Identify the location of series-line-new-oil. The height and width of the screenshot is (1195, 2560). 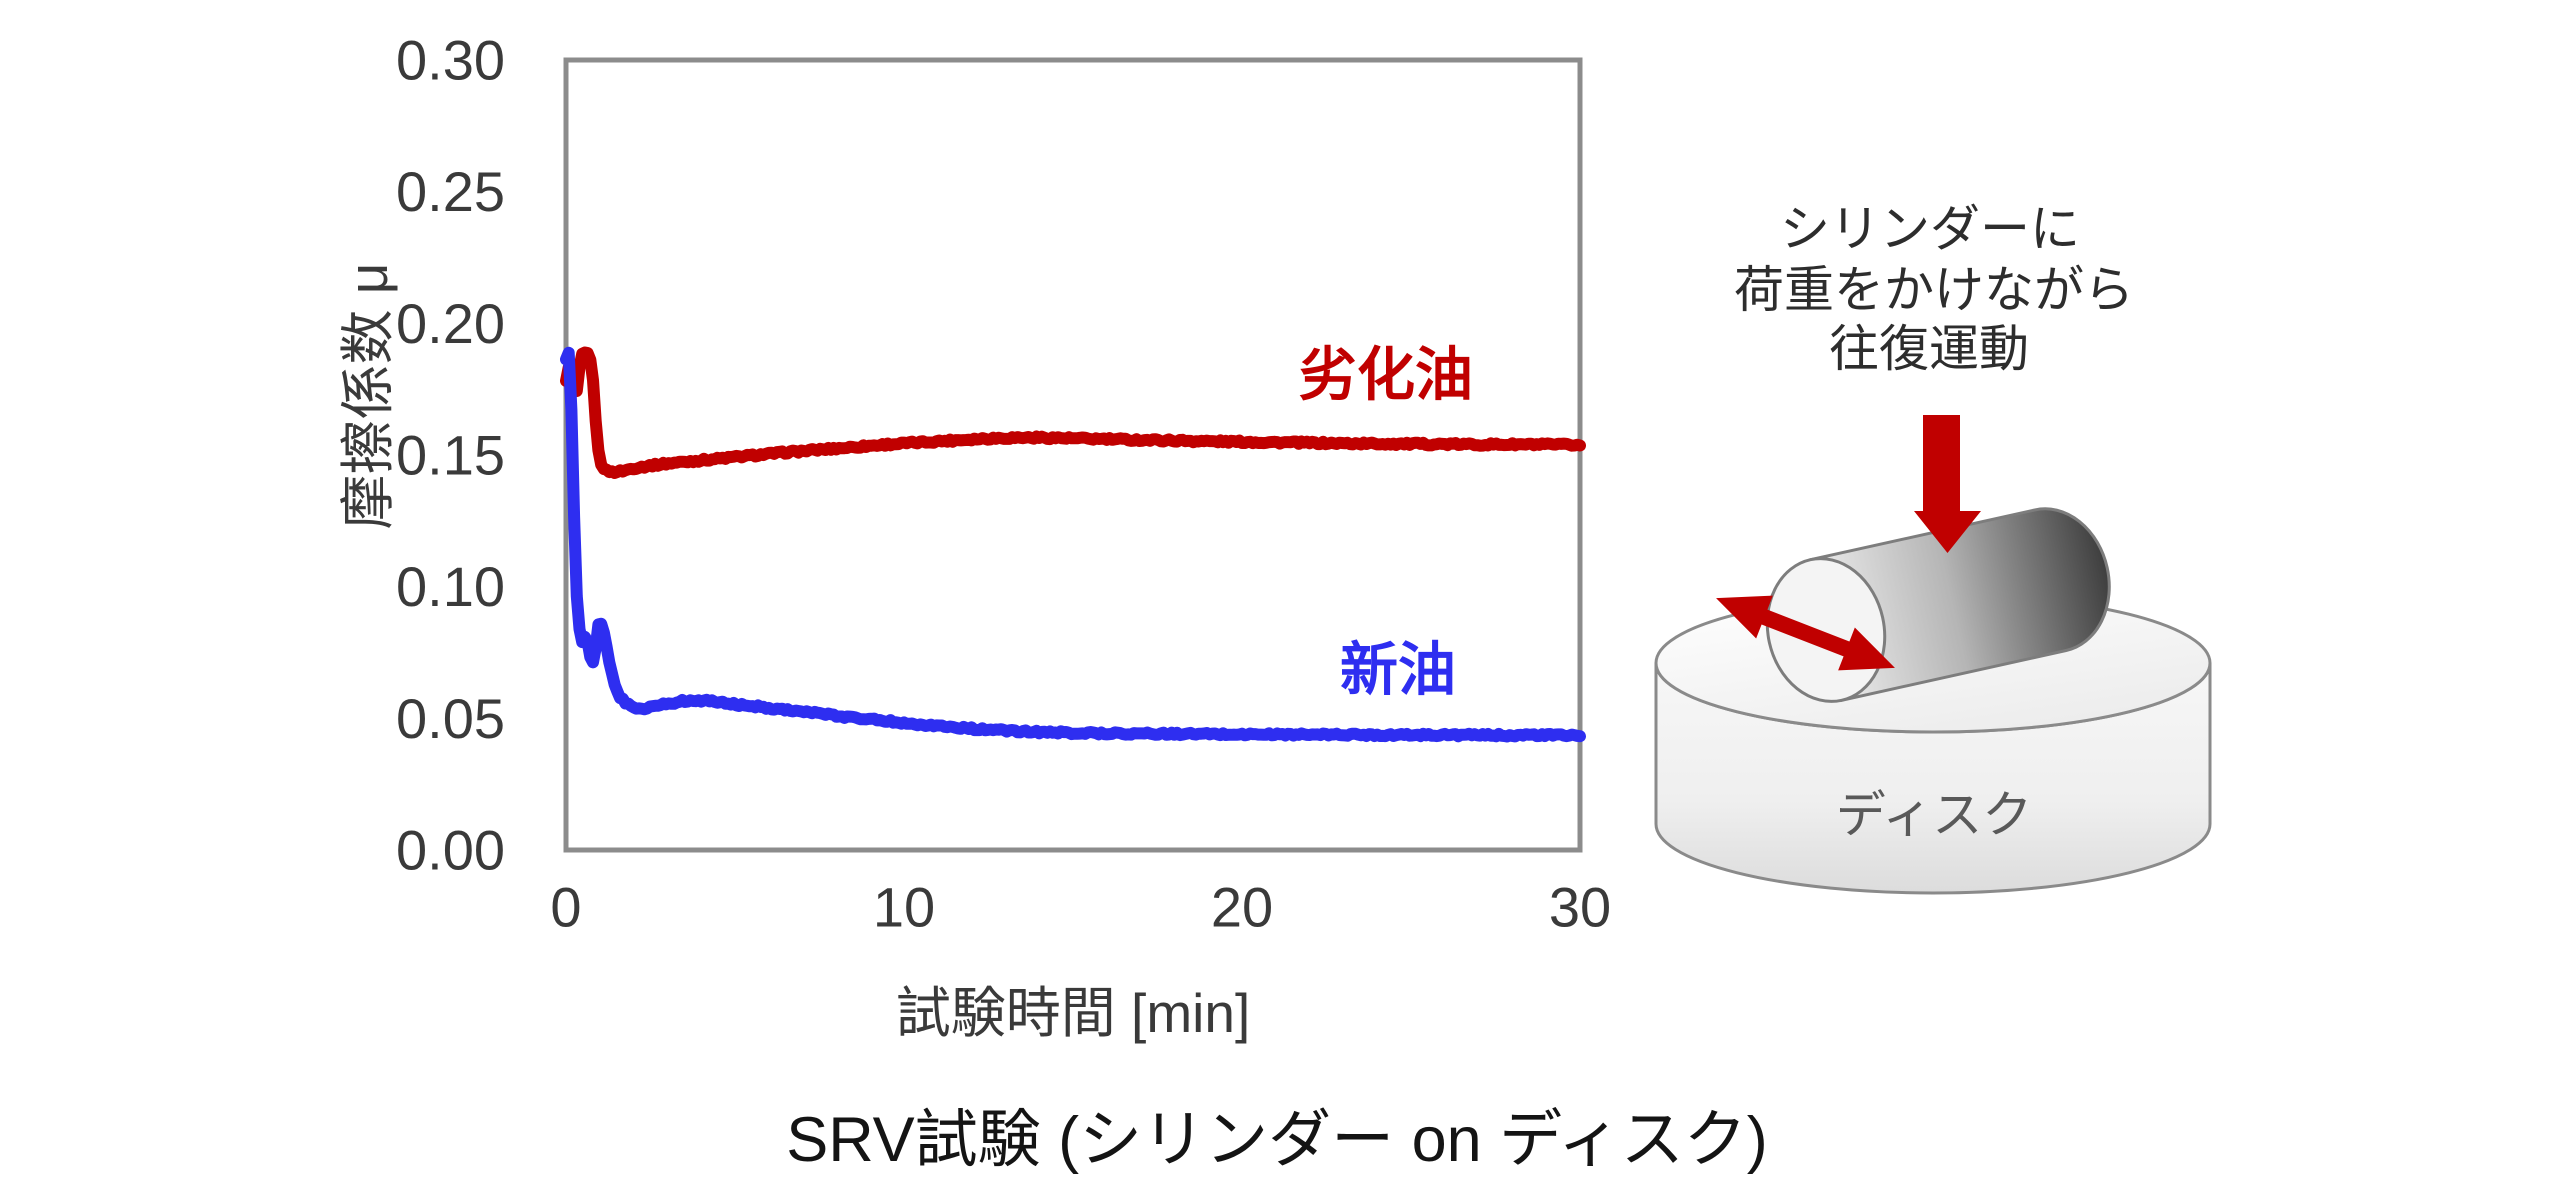
(1073, 544).